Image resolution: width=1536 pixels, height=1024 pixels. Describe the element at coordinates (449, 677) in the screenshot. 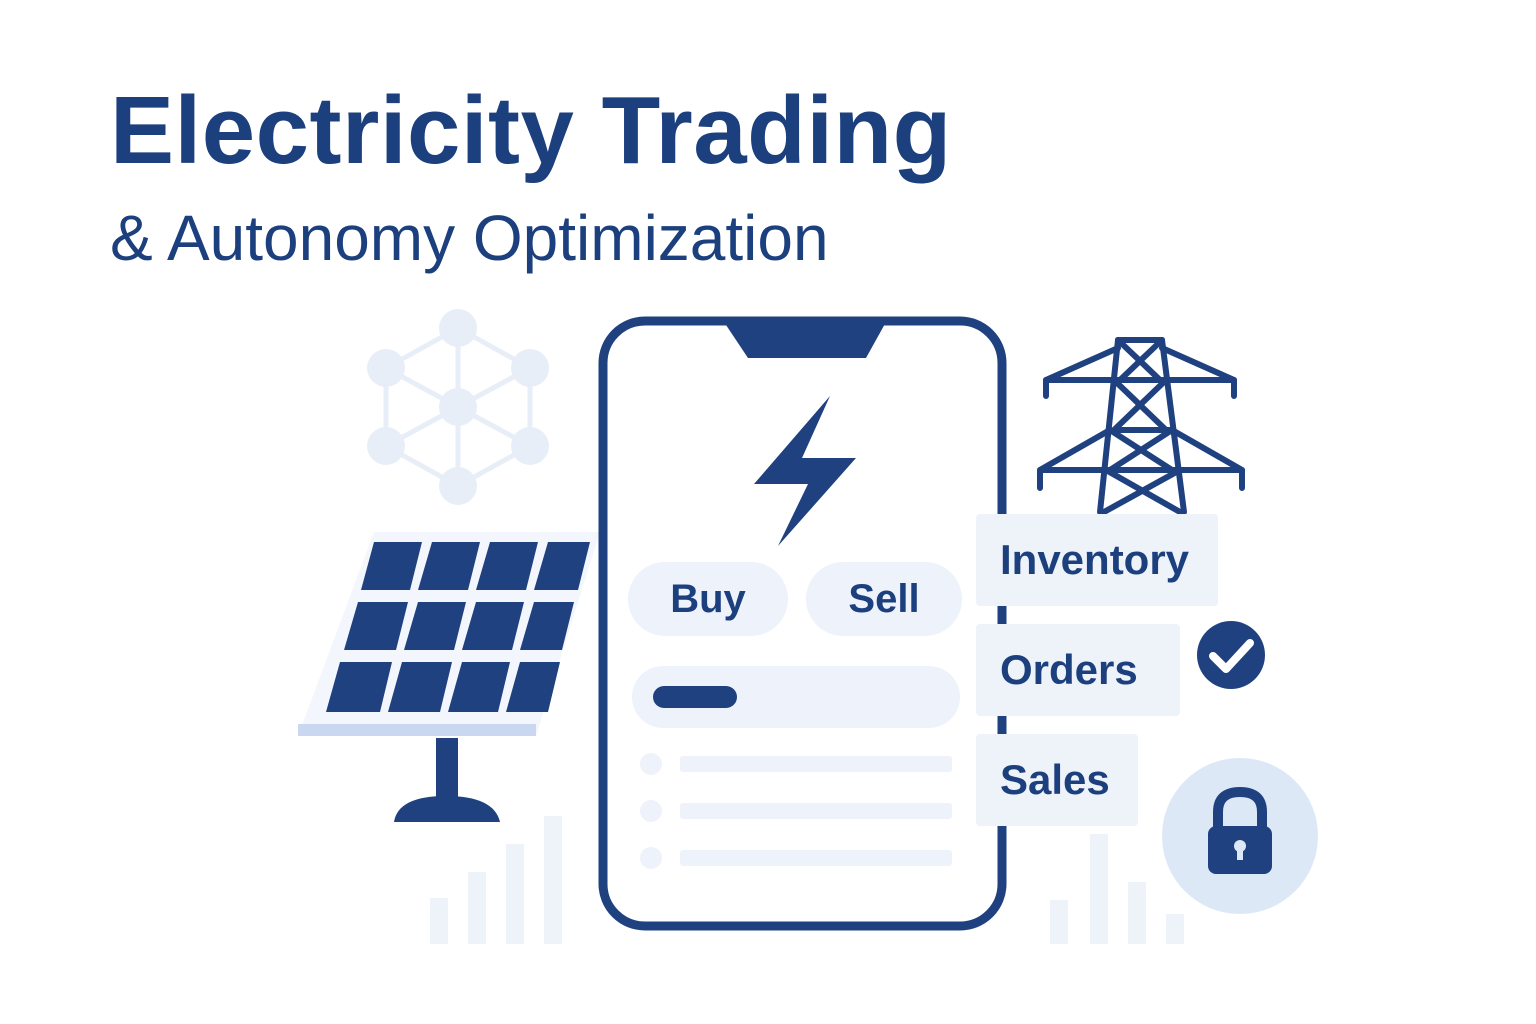

I see `solar-panel-icon` at that location.